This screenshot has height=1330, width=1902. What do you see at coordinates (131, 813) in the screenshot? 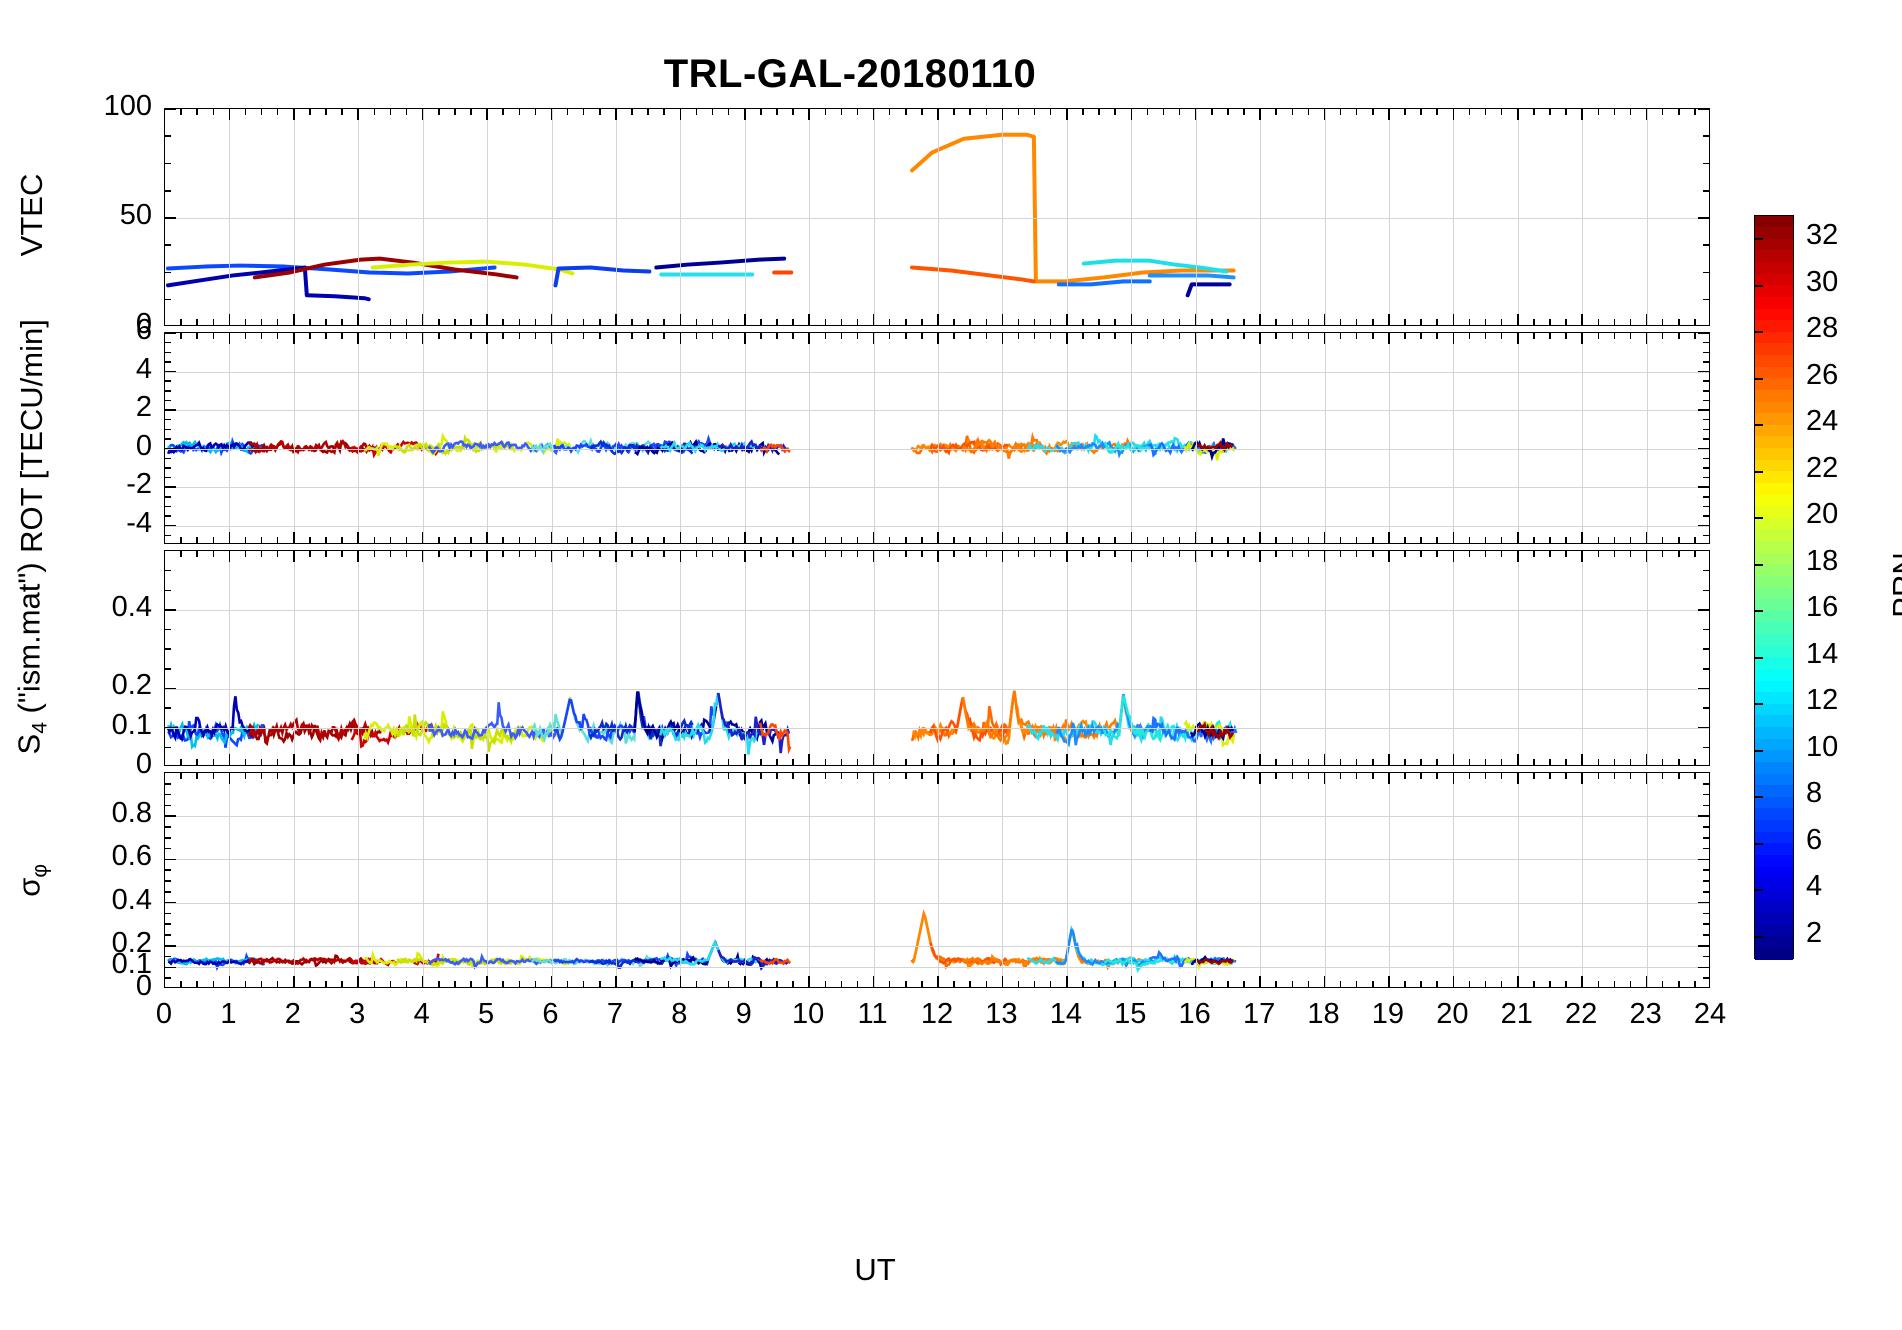
I see `y-tick-label: 0.8` at bounding box center [131, 813].